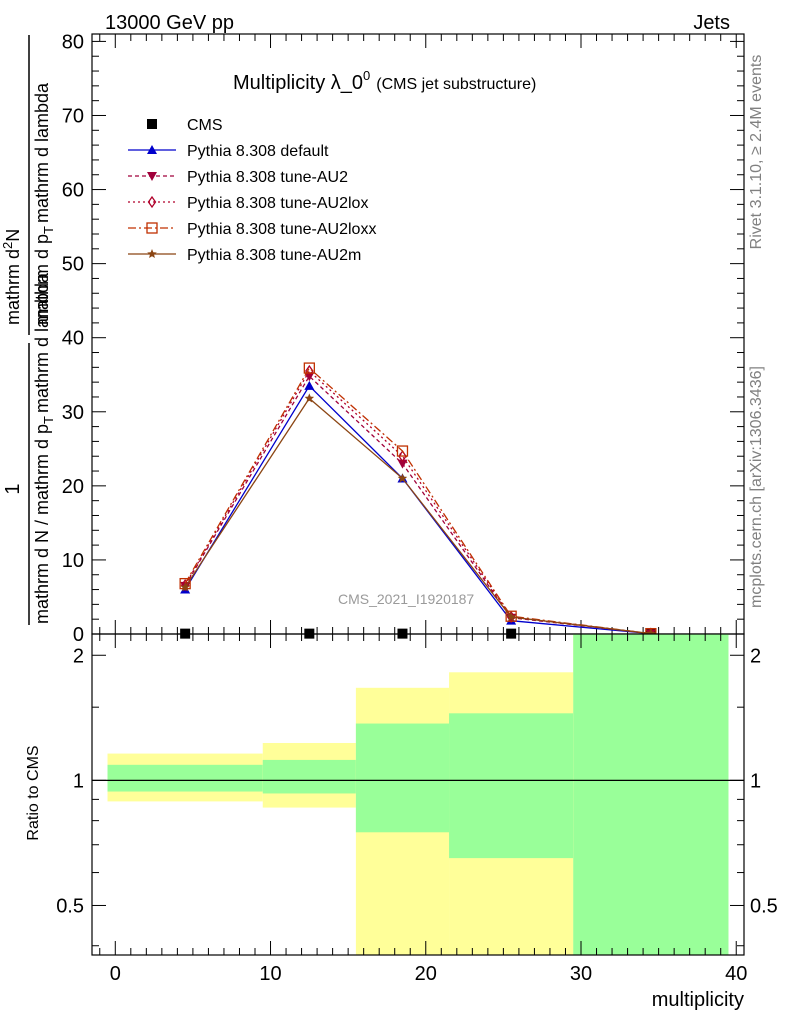  What do you see at coordinates (73, 487) in the screenshot?
I see `y-tick-label: 20` at bounding box center [73, 487].